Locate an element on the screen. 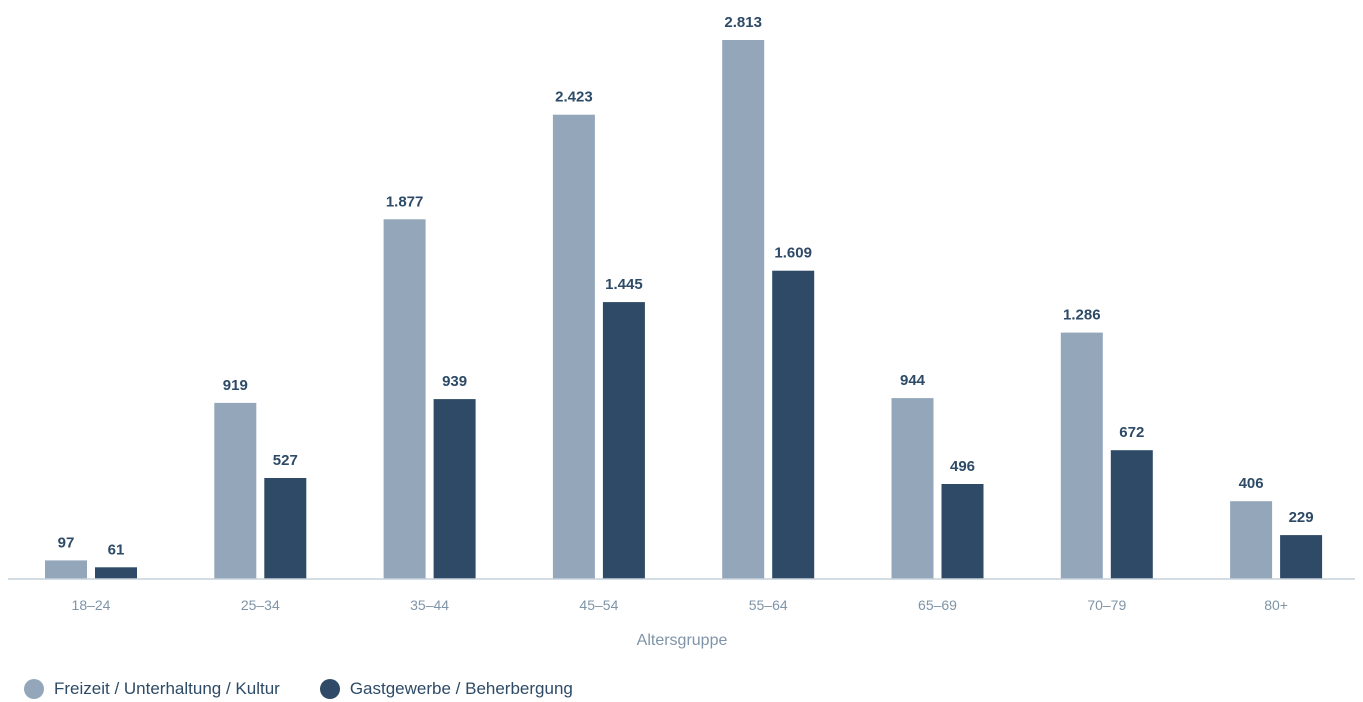 The image size is (1363, 702). value-label-s0-7: 406 is located at coordinates (1251, 483).